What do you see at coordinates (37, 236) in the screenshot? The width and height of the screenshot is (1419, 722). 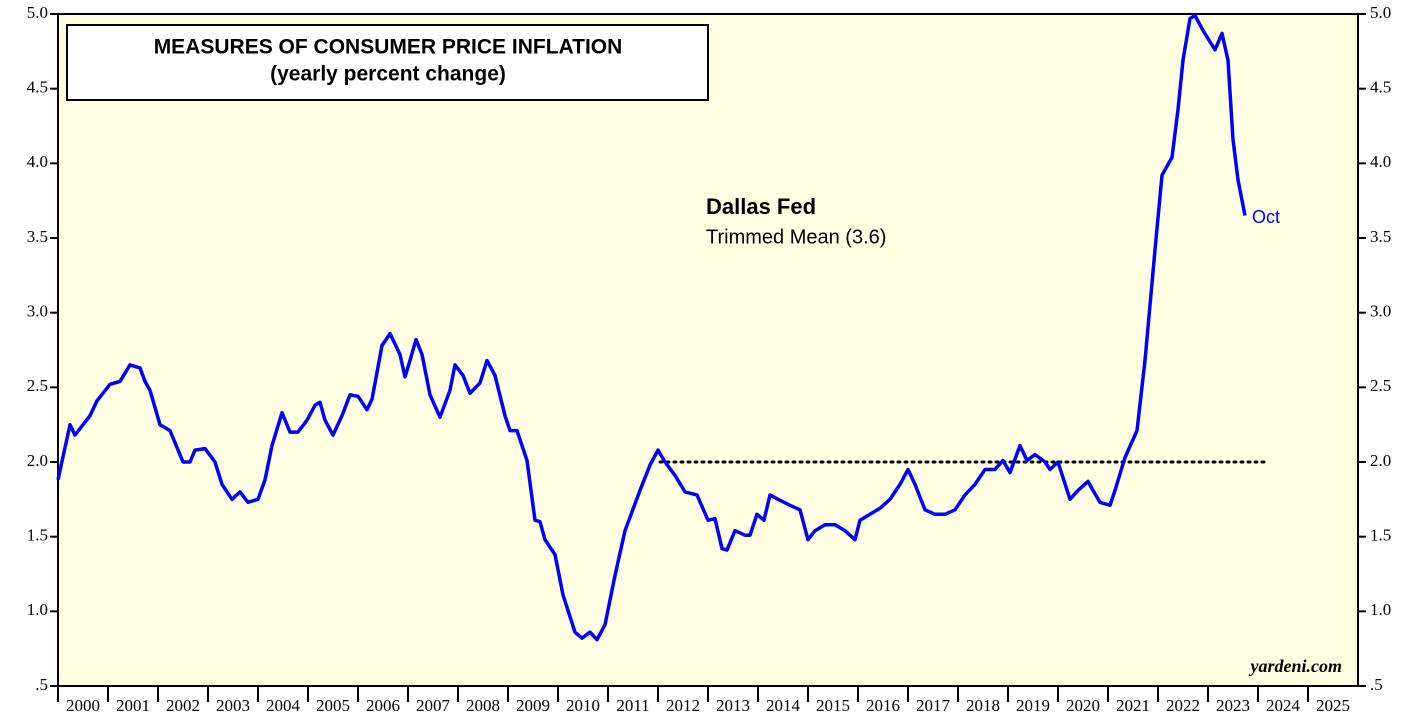 I see `y-tick-label: 3.5` at bounding box center [37, 236].